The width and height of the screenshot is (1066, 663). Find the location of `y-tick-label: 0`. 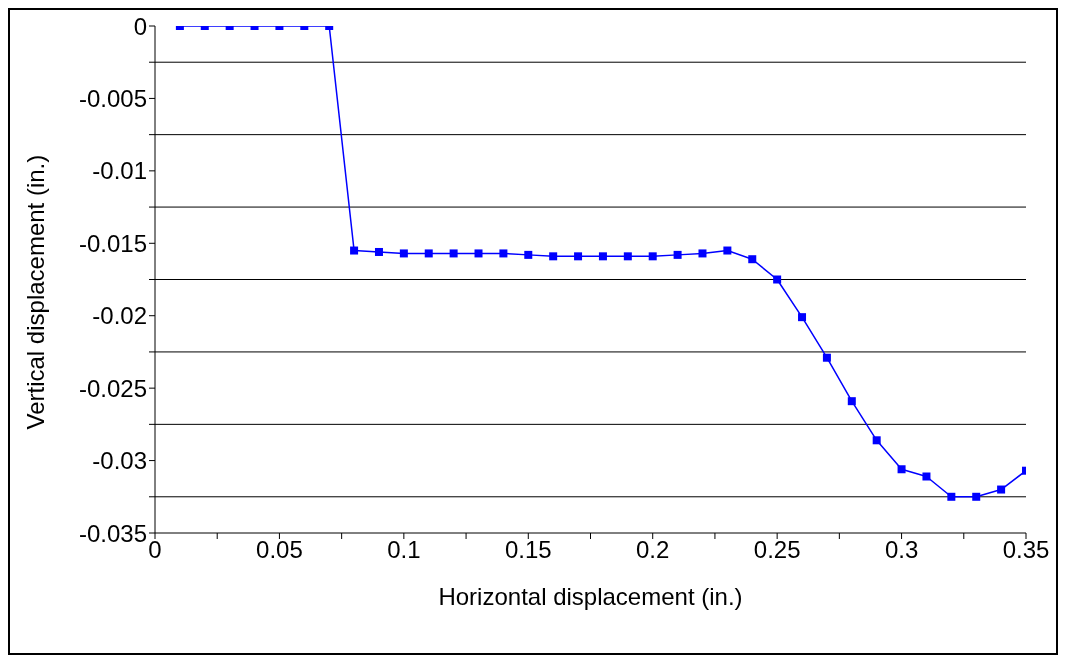

y-tick-label: 0 is located at coordinates (140, 26).